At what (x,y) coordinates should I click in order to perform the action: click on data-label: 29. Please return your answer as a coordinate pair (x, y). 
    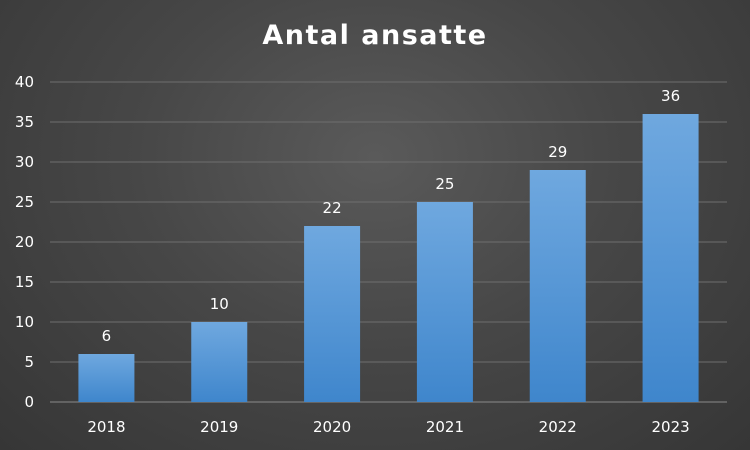
    Looking at the image, I should click on (557, 152).